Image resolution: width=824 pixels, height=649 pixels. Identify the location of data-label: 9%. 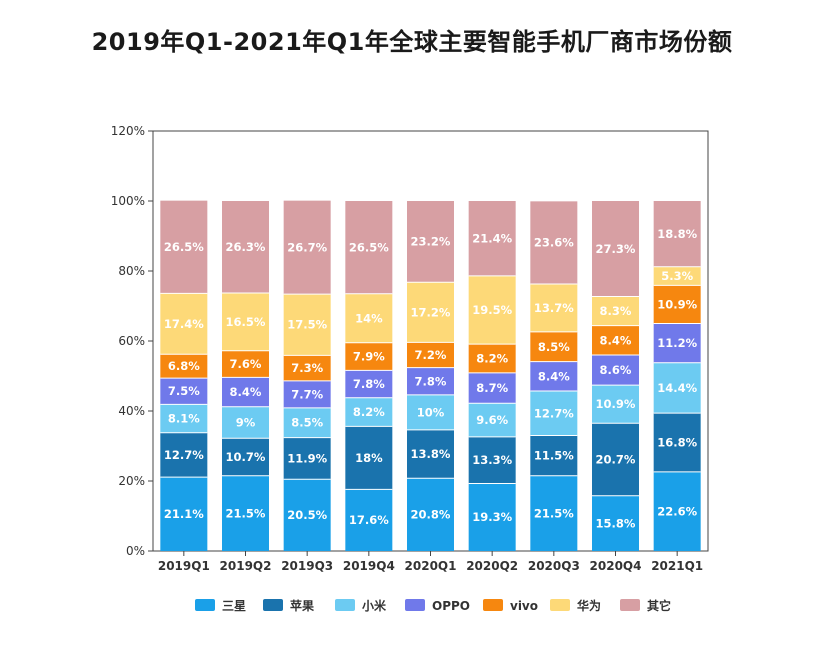
(246, 423).